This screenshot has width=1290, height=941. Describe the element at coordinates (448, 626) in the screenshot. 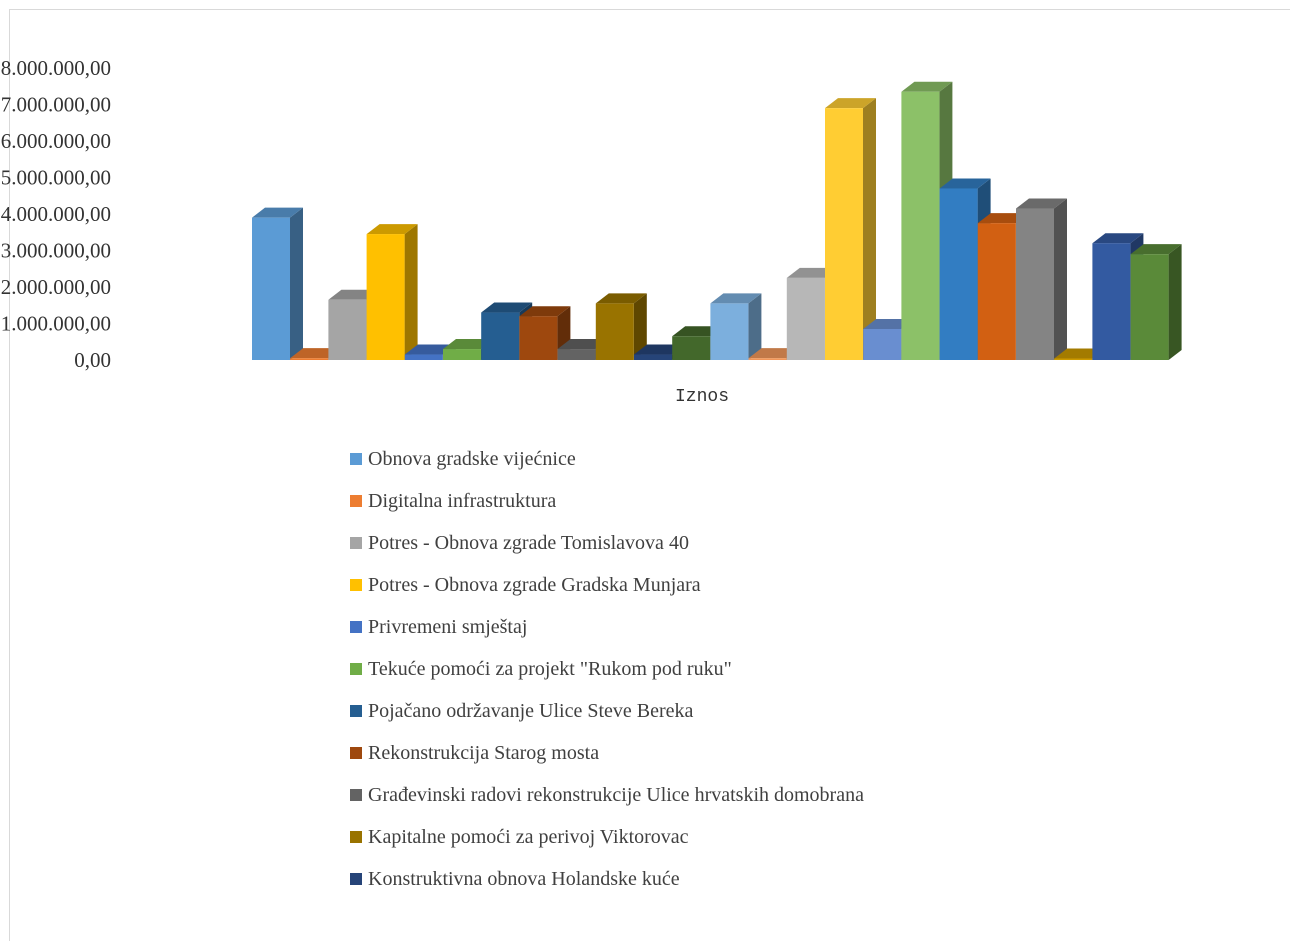

I see `legend-label: Privremeni smještaj` at that location.